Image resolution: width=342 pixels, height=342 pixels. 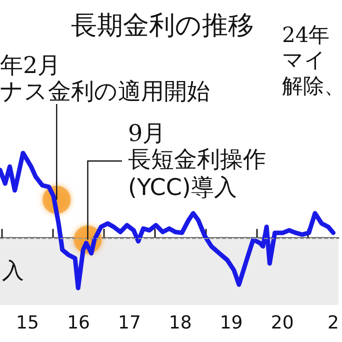 I want to click on x-tick-label: 16, so click(x=78, y=323).